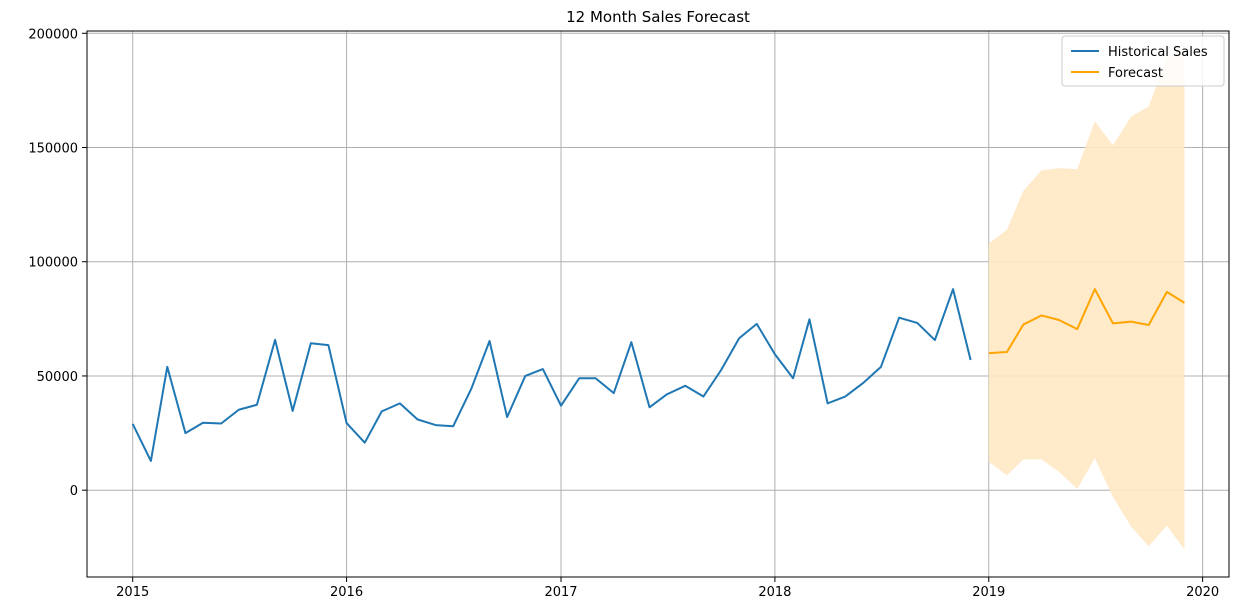  What do you see at coordinates (1202, 592) in the screenshot?
I see `x-tick-label: 2020` at bounding box center [1202, 592].